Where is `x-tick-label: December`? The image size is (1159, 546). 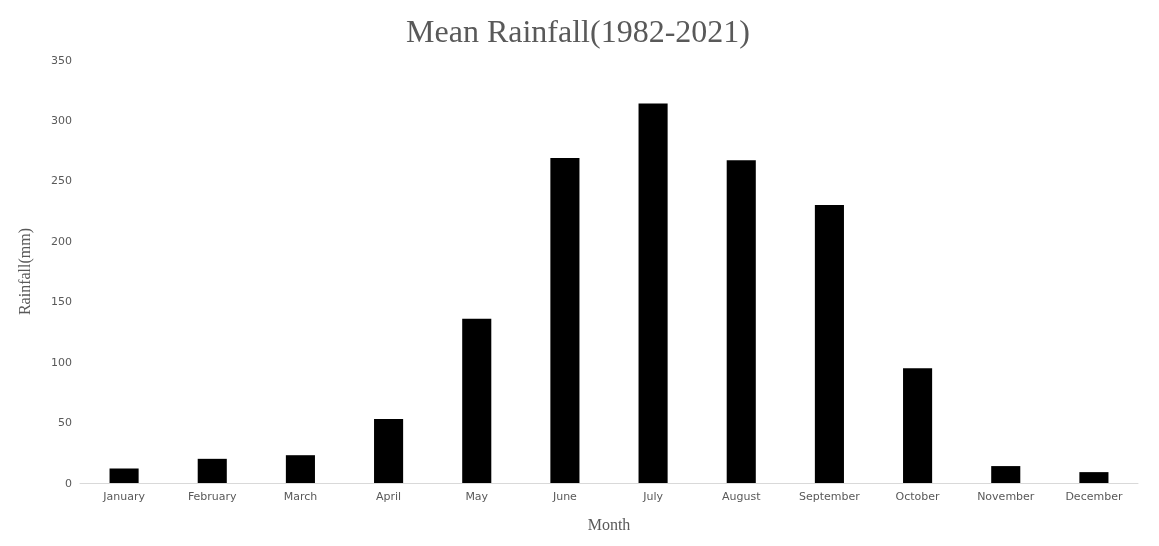 x-tick-label: December is located at coordinates (1094, 496).